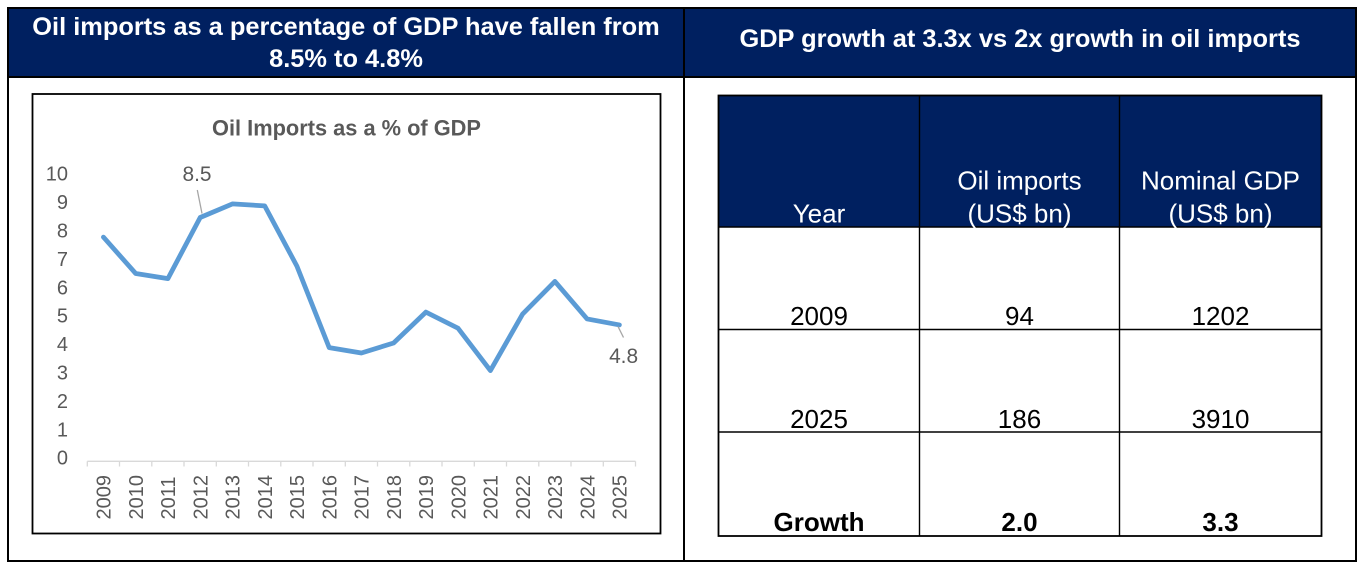 The height and width of the screenshot is (570, 1368). I want to click on svg-text: 8.5% to 4.8%, so click(346, 59).